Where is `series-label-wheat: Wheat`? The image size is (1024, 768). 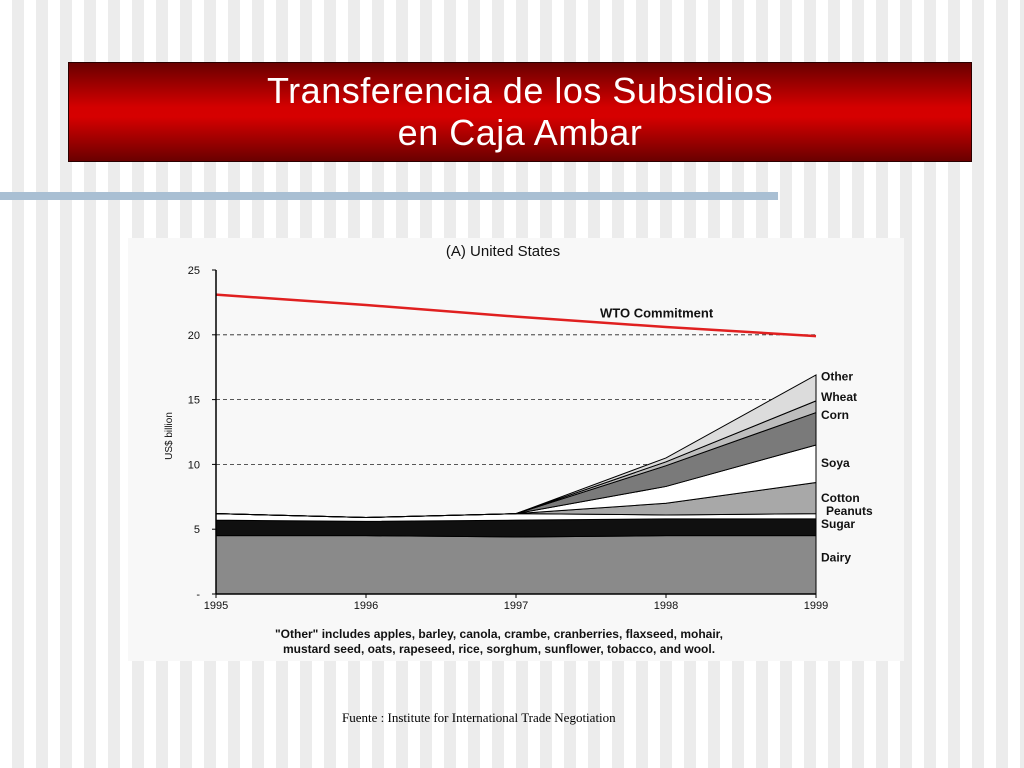
series-label-wheat: Wheat is located at coordinates (839, 397).